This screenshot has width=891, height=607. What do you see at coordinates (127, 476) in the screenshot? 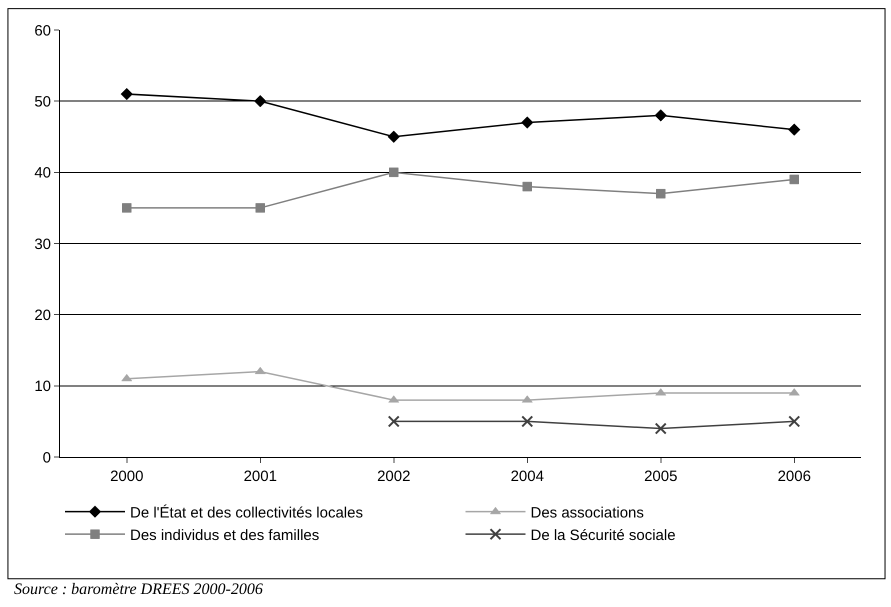
I see `x-tick-label: 2000` at bounding box center [127, 476].